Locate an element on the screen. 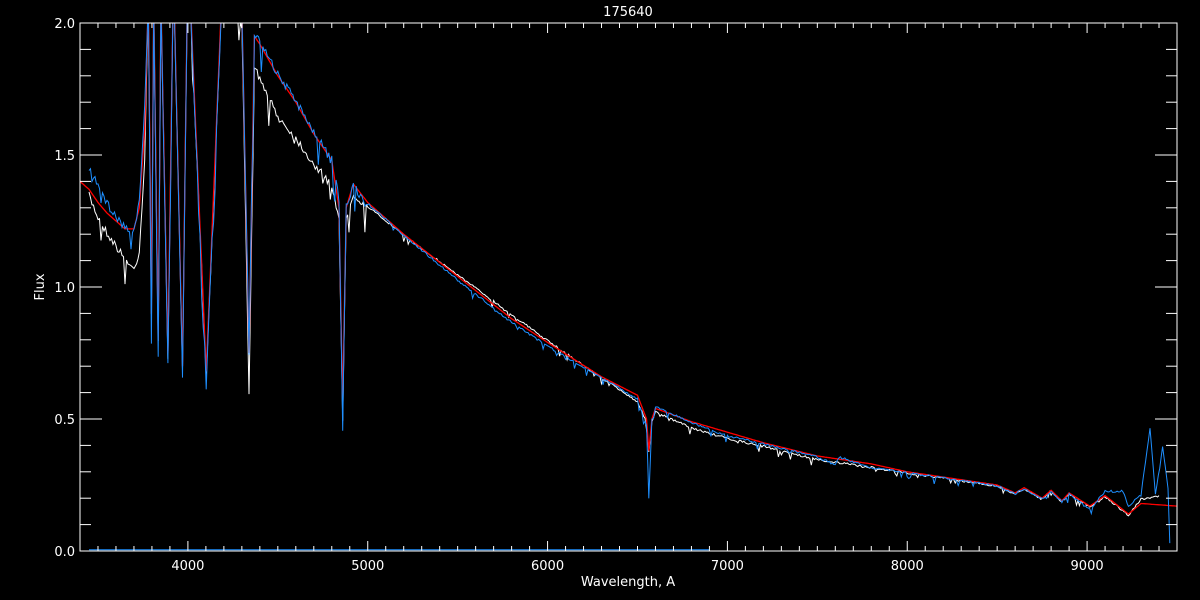 The height and width of the screenshot is (600, 1200). x-tick-label: 9000 is located at coordinates (1087, 566).